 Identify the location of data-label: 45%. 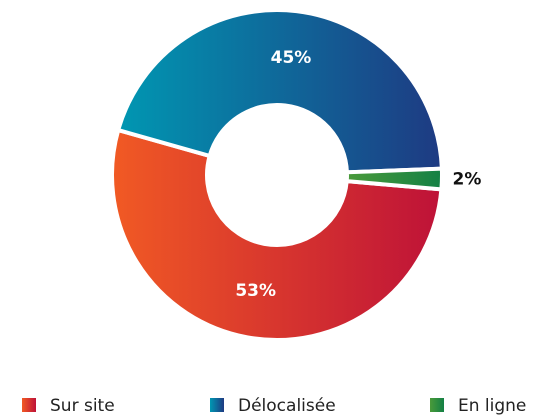
(291, 58).